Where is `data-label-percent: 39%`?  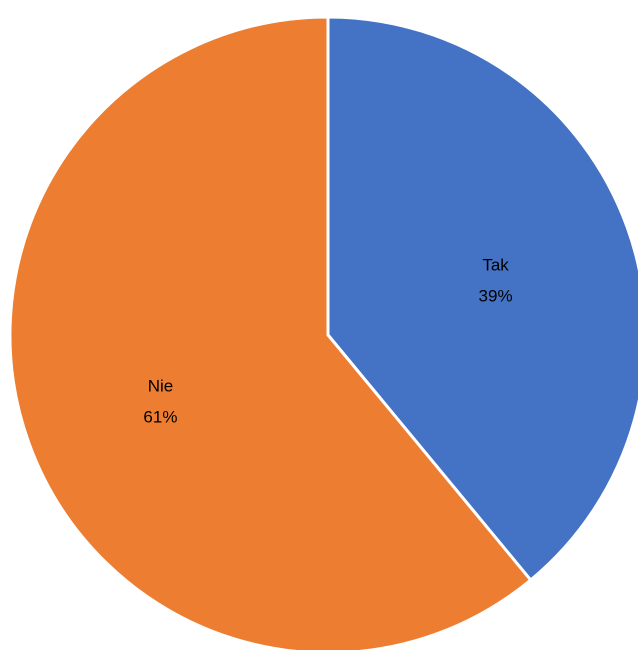
data-label-percent: 39% is located at coordinates (496, 296).